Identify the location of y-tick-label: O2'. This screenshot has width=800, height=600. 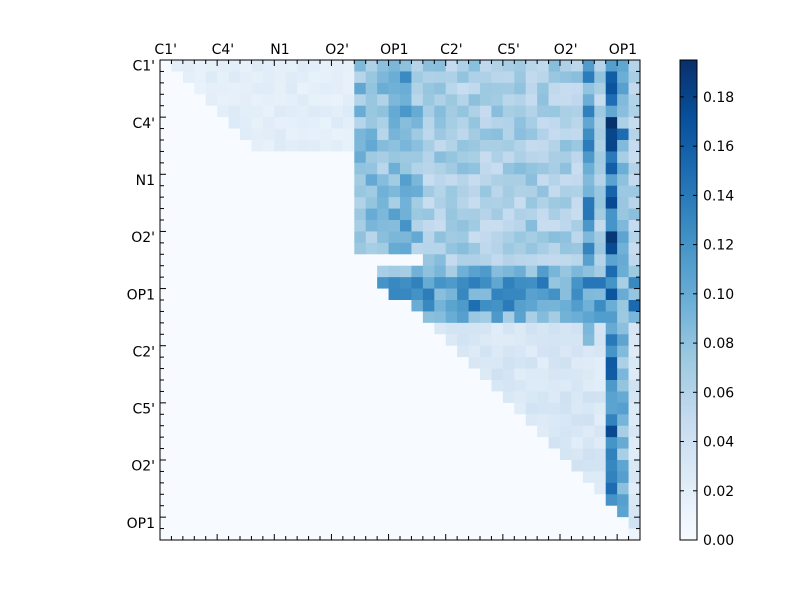
(143, 467).